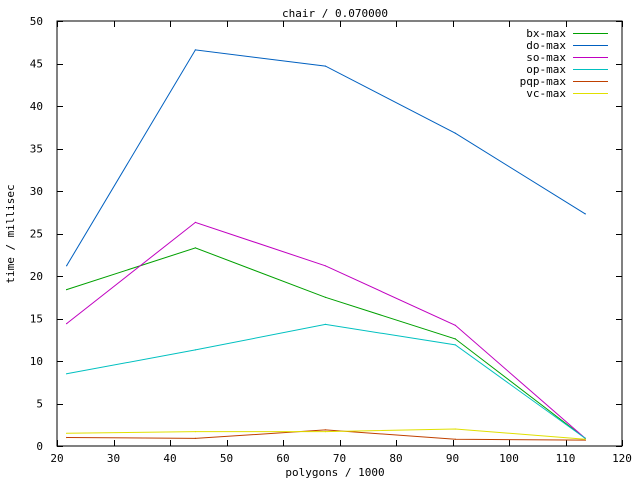 The image size is (640, 480). What do you see at coordinates (36, 64) in the screenshot?
I see `y-tick-label: 45` at bounding box center [36, 64].